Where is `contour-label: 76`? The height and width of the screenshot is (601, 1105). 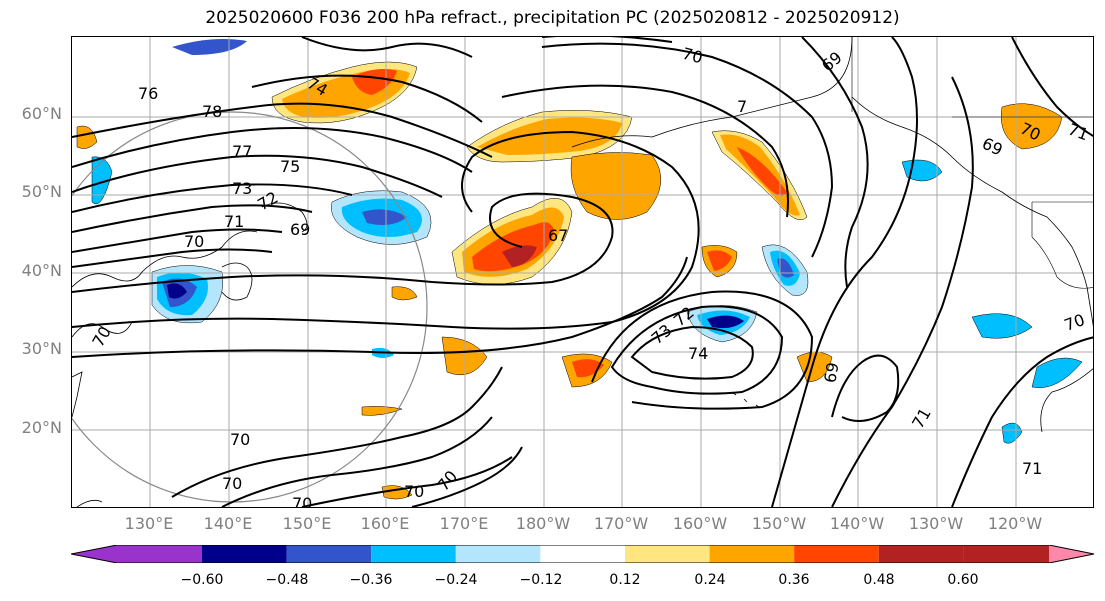
contour-label: 76 is located at coordinates (148, 93).